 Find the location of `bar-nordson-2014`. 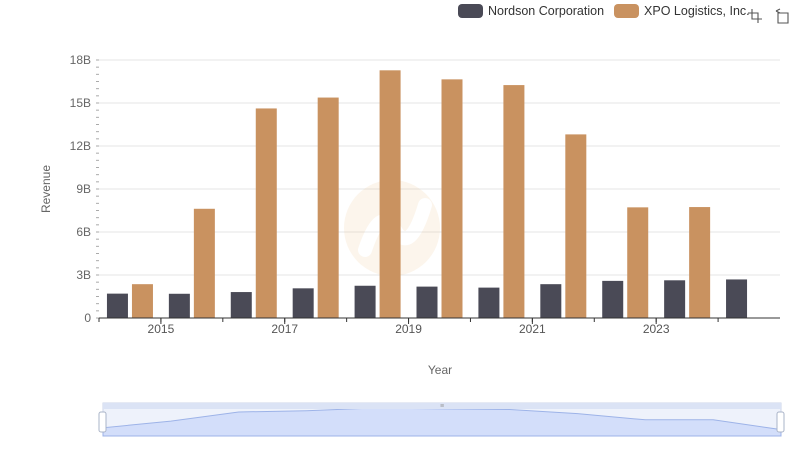

bar-nordson-2014 is located at coordinates (117, 305).